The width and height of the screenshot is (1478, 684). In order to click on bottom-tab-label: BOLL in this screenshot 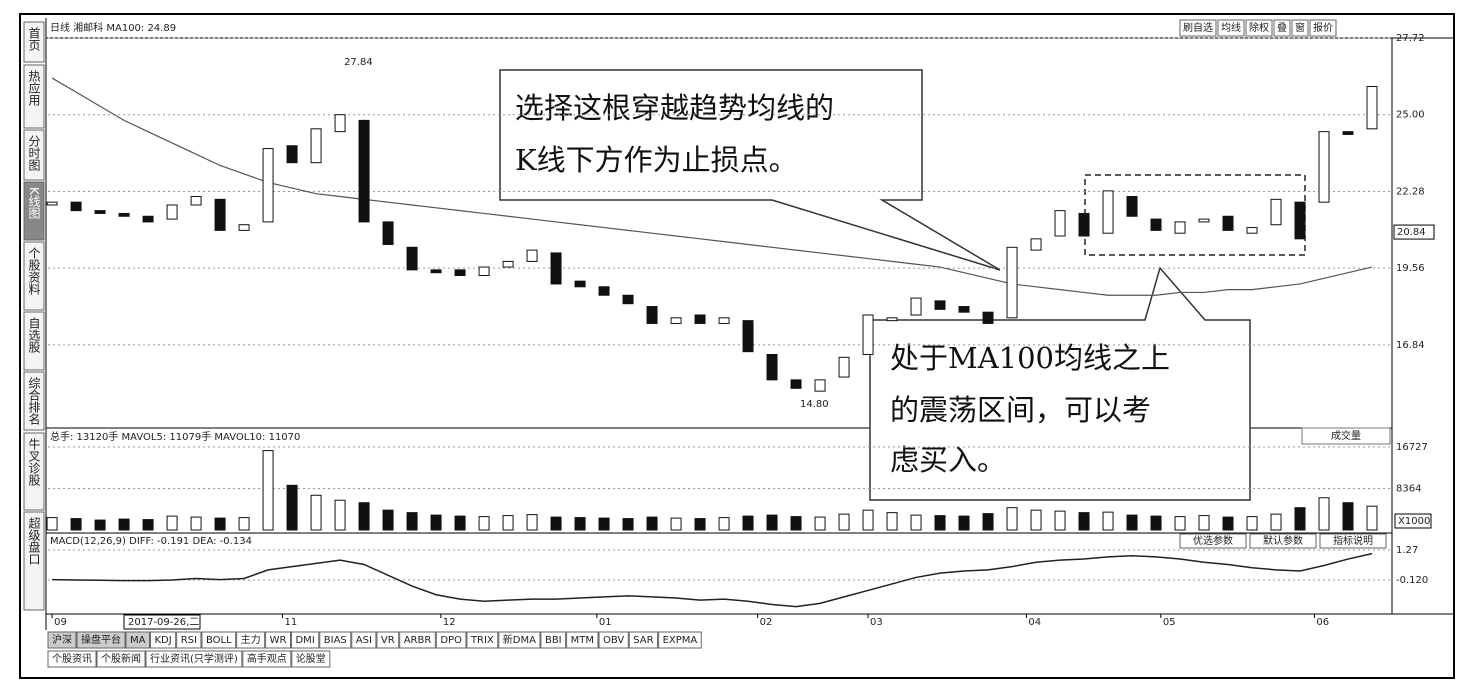, I will do `click(219, 640)`.